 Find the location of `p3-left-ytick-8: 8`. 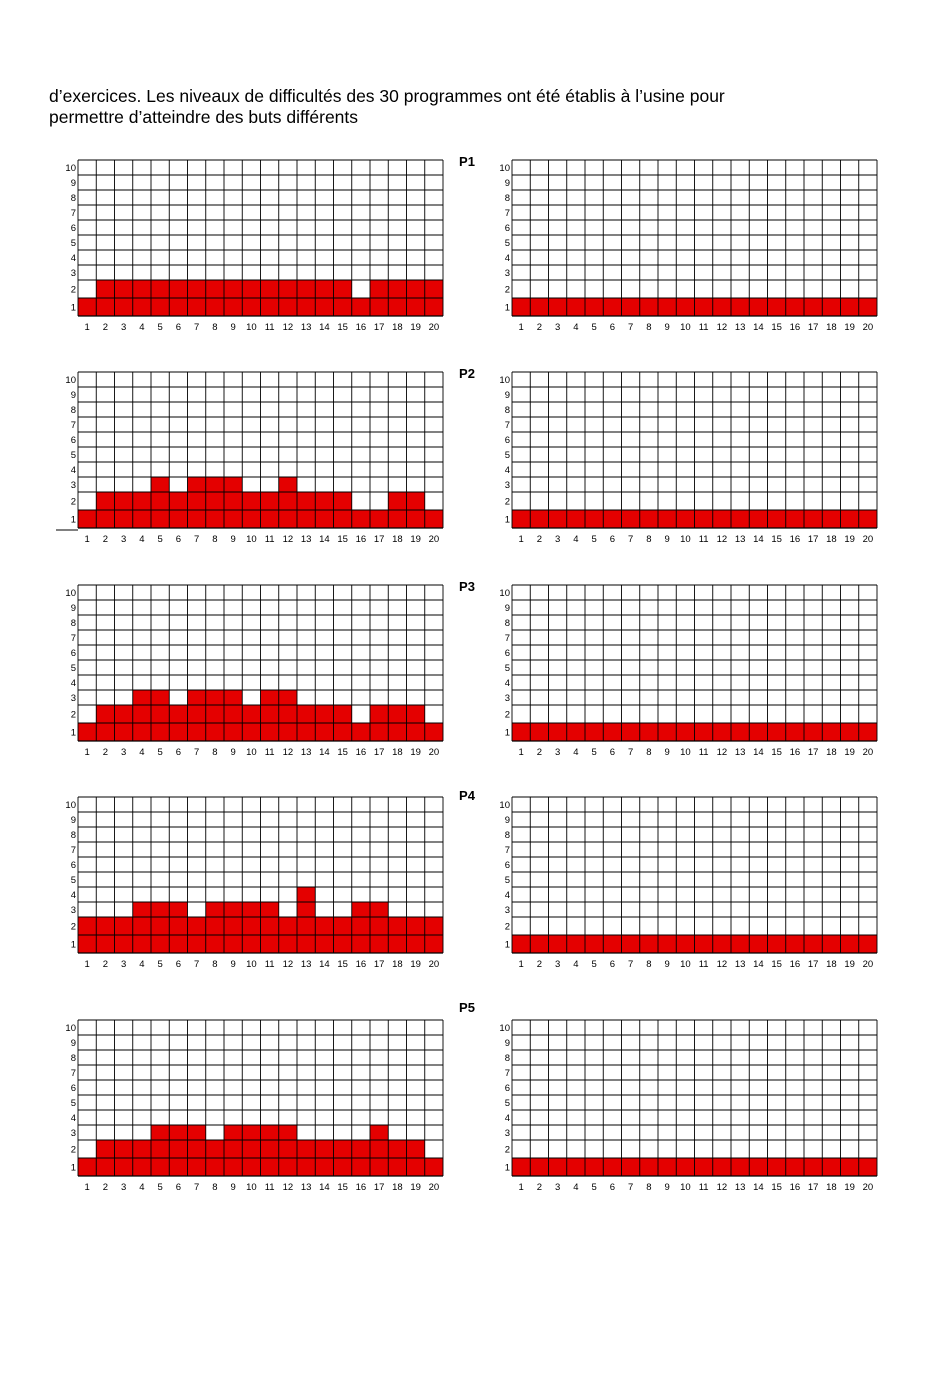

p3-left-ytick-8: 8 is located at coordinates (73, 623).